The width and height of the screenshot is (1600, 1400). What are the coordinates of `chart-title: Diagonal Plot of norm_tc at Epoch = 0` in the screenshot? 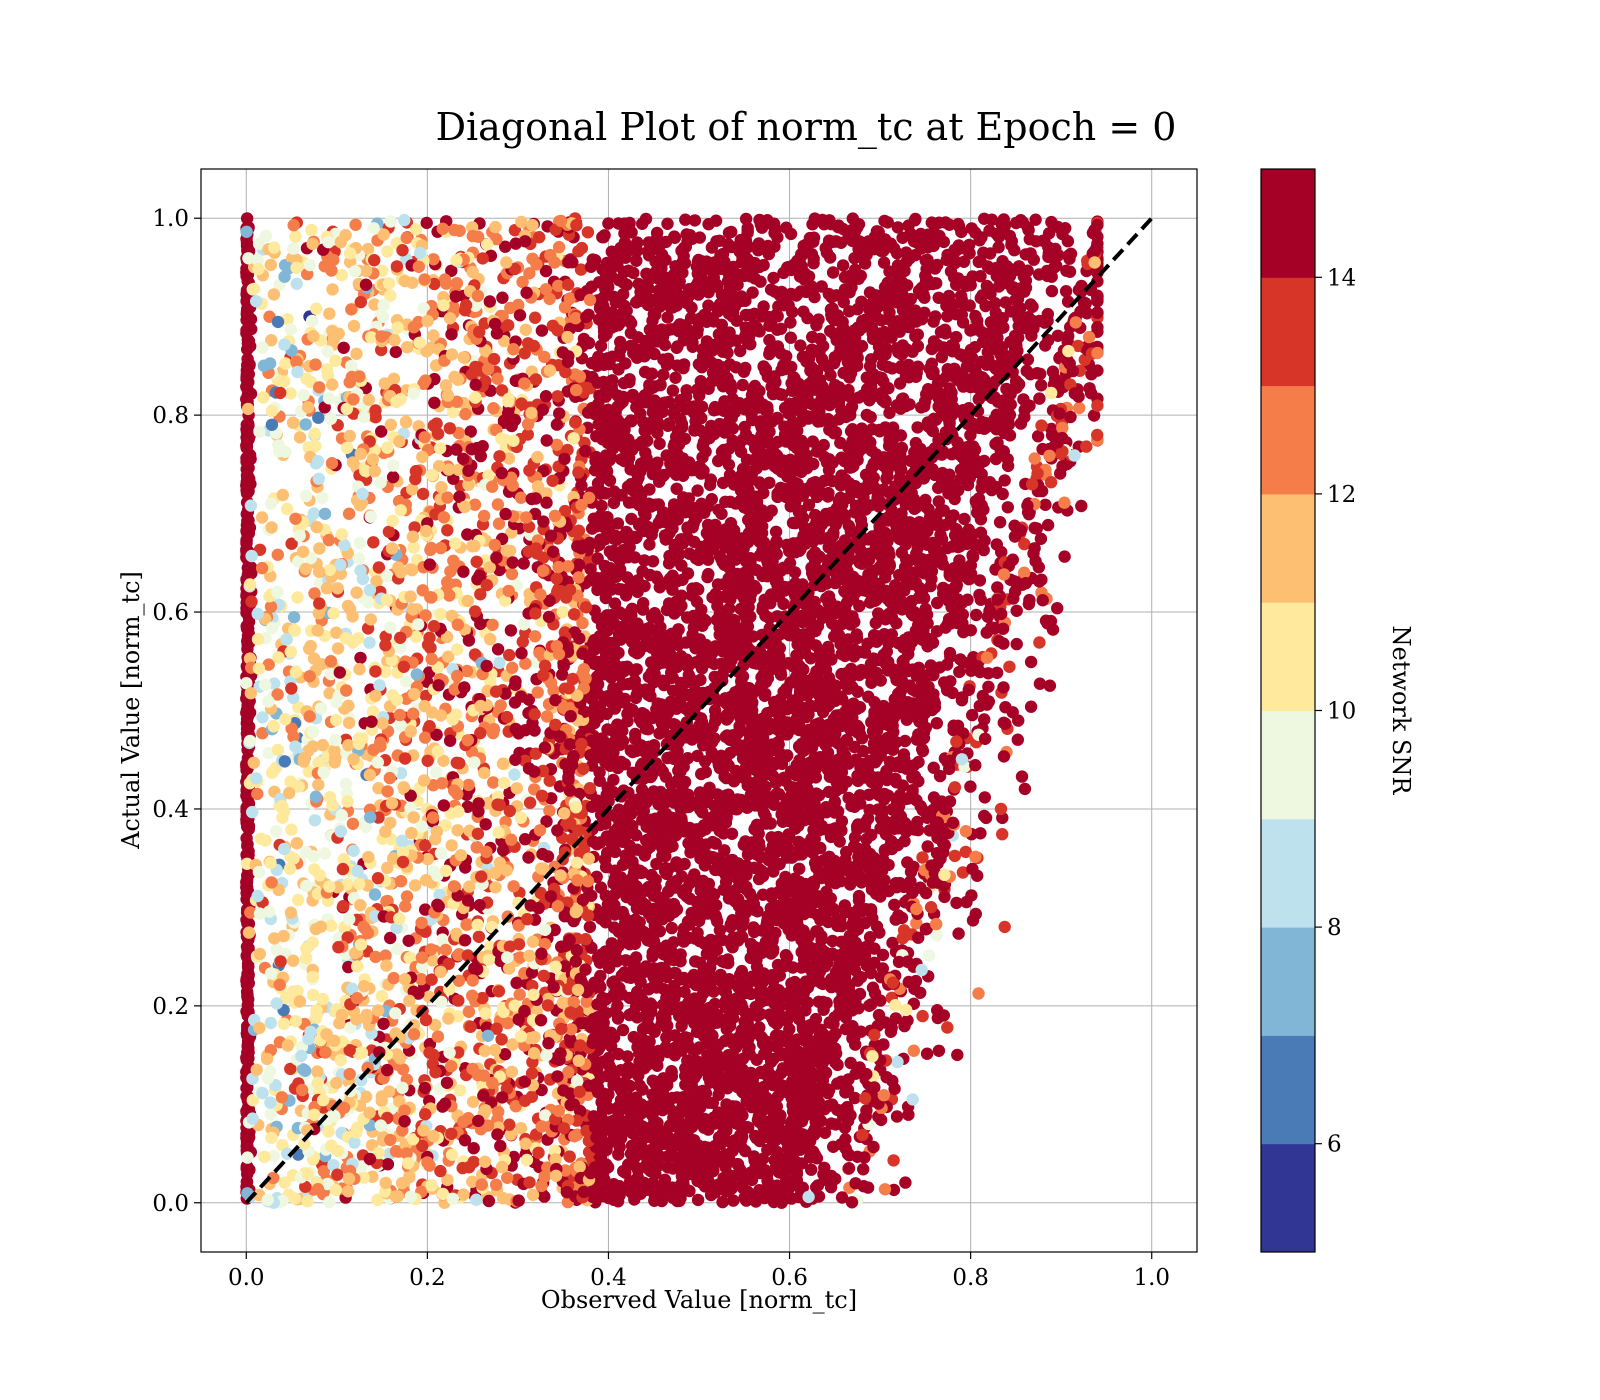 It's located at (806, 127).